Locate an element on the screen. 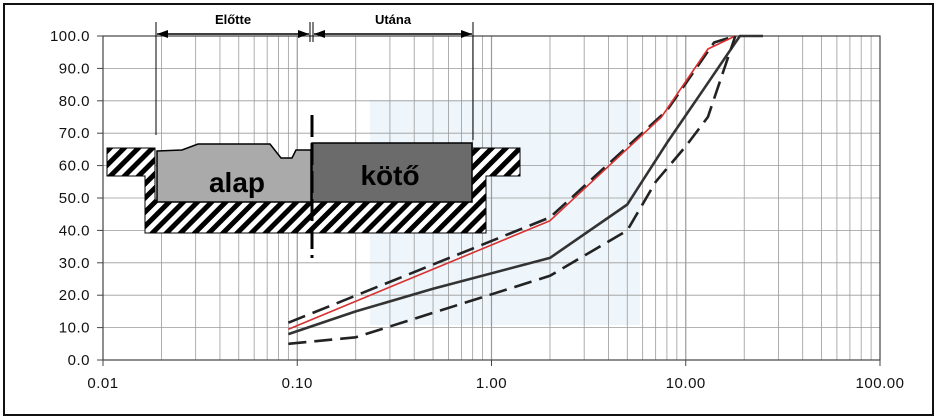  before-arrow-right is located at coordinates (303, 34).